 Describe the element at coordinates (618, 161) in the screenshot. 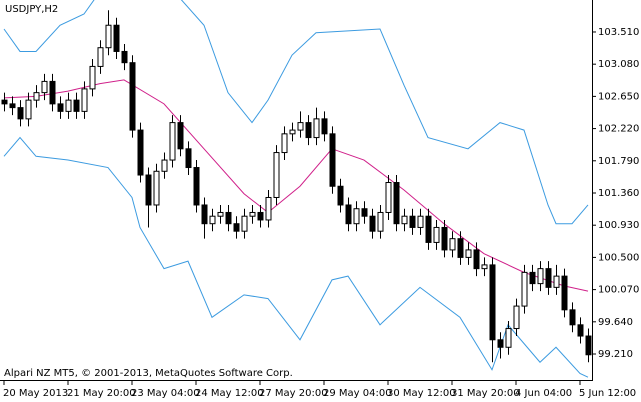

I see `y-tick-label: 101.790` at that location.